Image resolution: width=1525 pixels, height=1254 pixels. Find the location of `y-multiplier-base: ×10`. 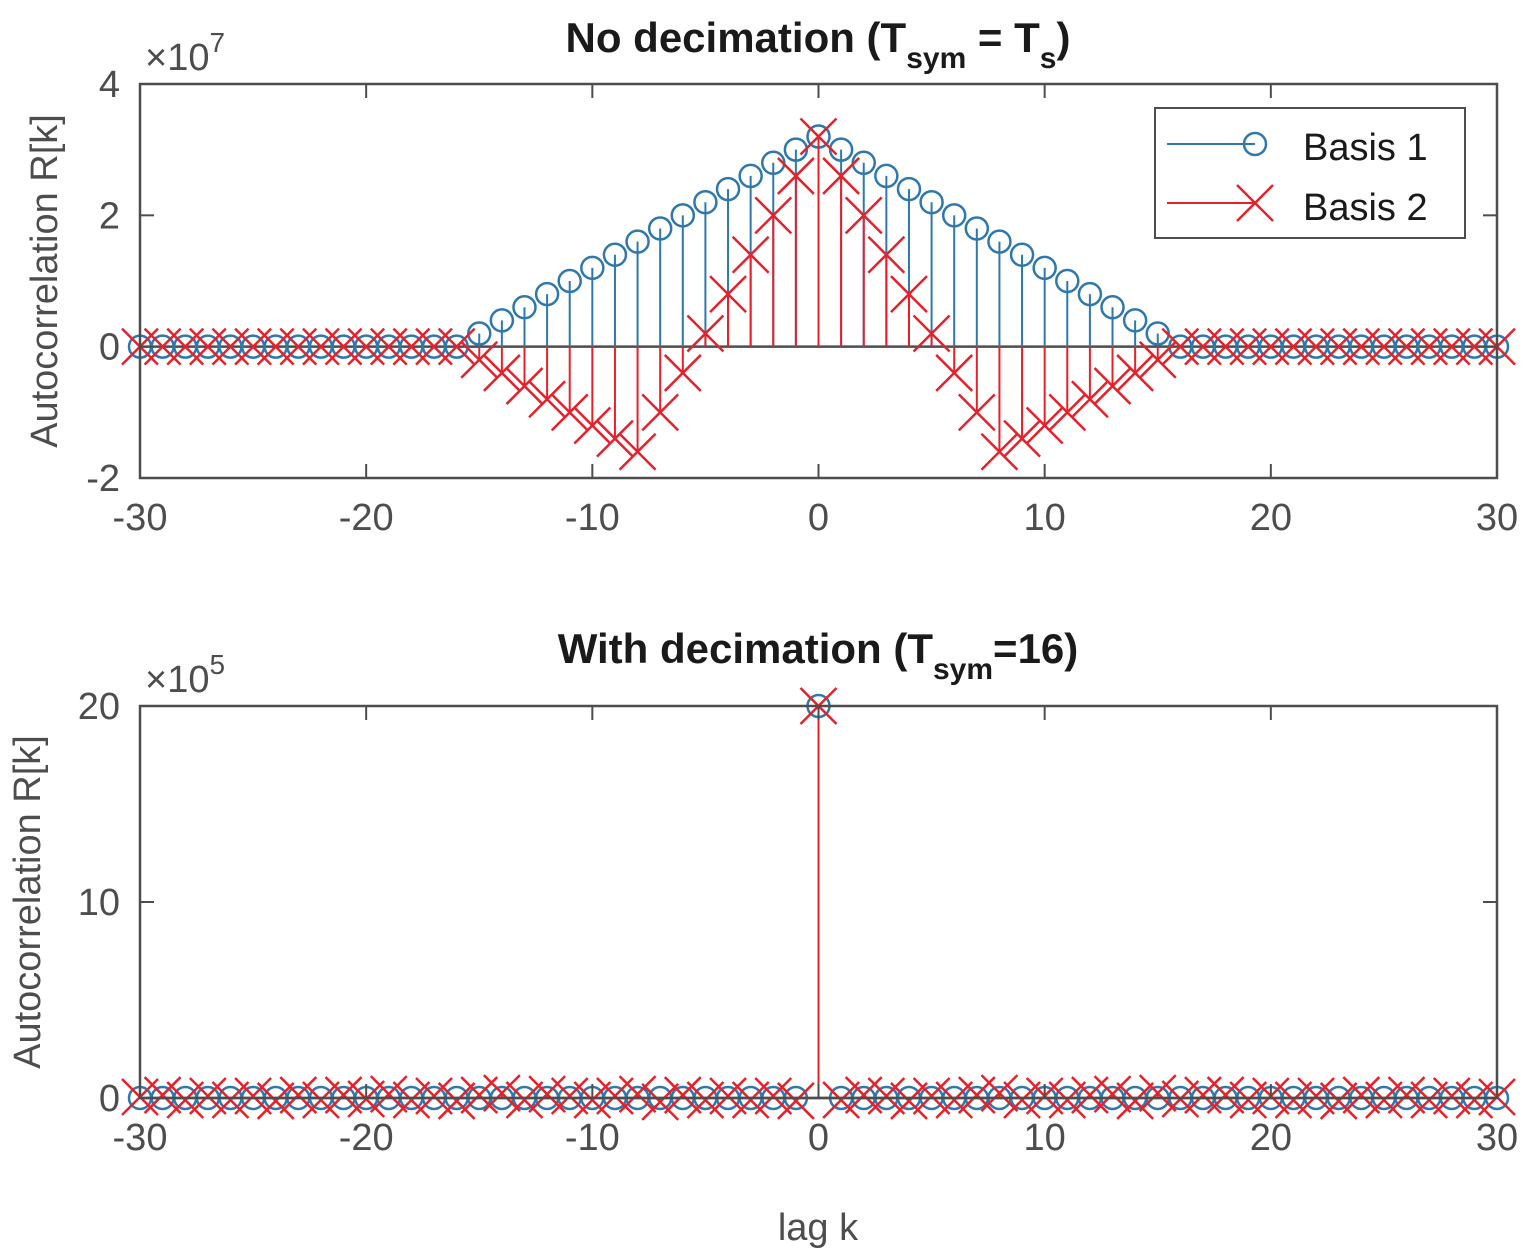

y-multiplier-base: ×10 is located at coordinates (177, 680).